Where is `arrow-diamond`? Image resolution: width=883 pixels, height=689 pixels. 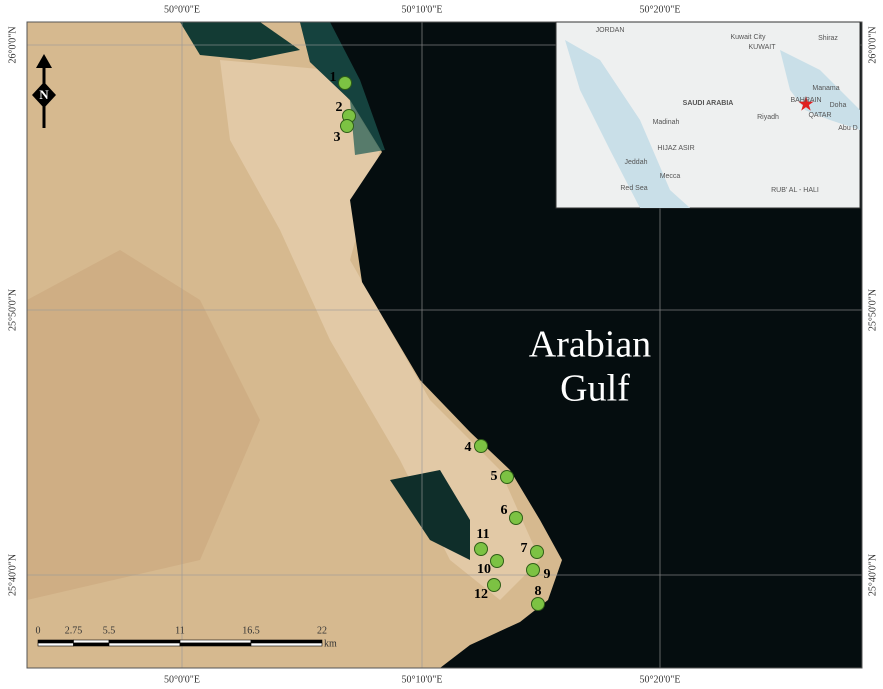
arrow-diamond is located at coordinates (44, 95).